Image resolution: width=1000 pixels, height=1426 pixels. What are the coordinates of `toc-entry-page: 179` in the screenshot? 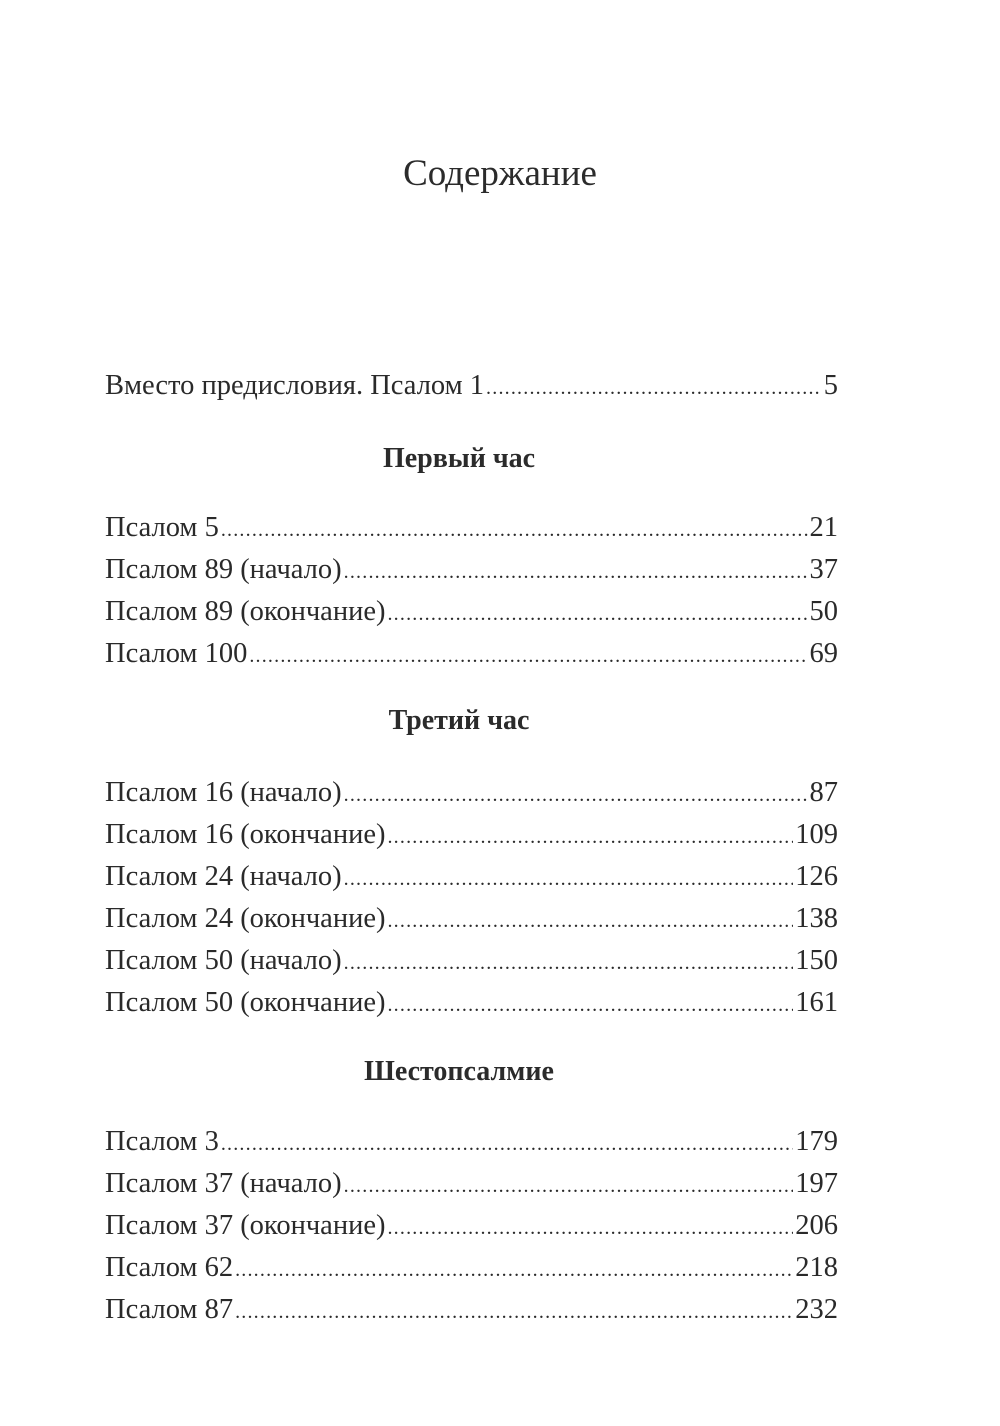 It's located at (816, 1141).